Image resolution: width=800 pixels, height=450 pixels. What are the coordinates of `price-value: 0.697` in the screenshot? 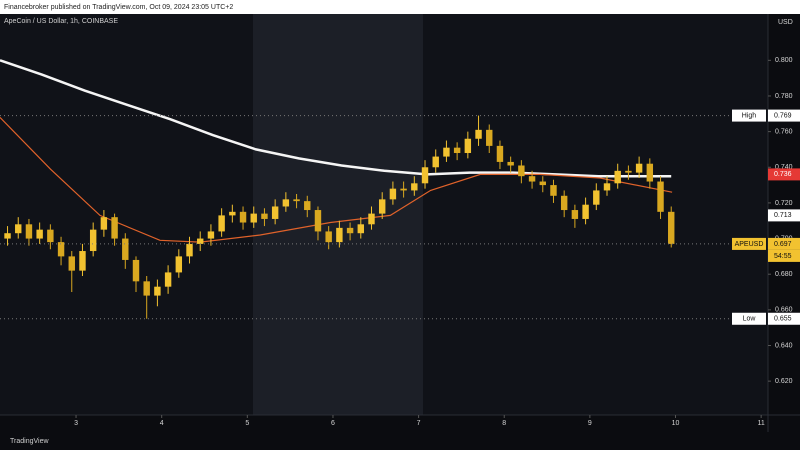 It's located at (783, 244).